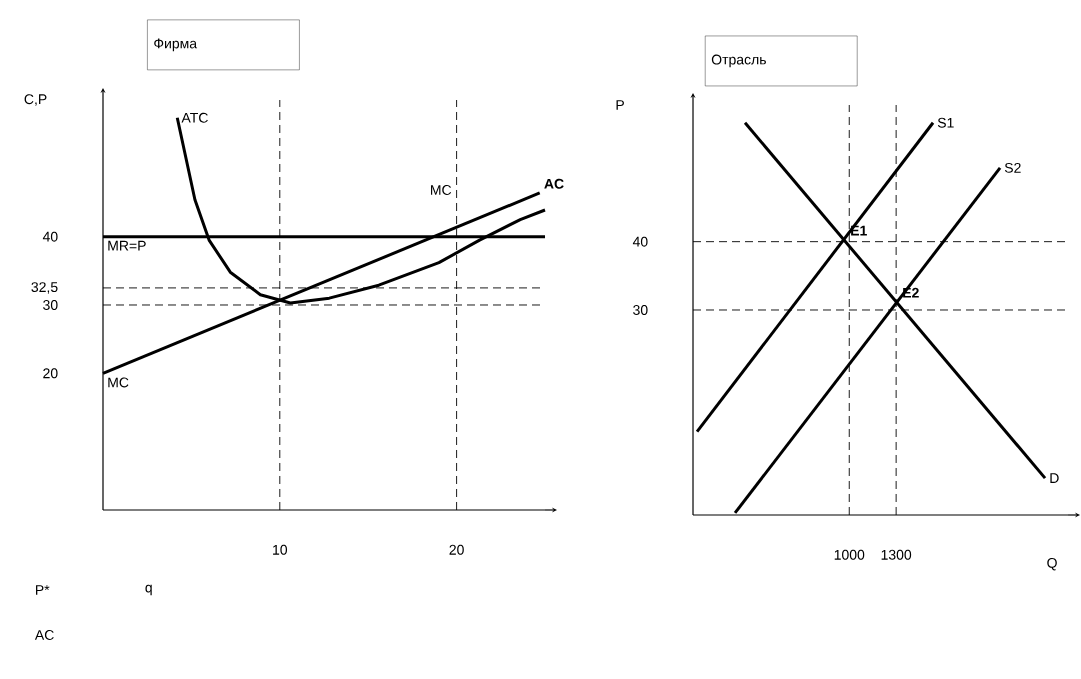 The image size is (1081, 679). I want to click on x-tick-label: 1300, so click(896, 554).